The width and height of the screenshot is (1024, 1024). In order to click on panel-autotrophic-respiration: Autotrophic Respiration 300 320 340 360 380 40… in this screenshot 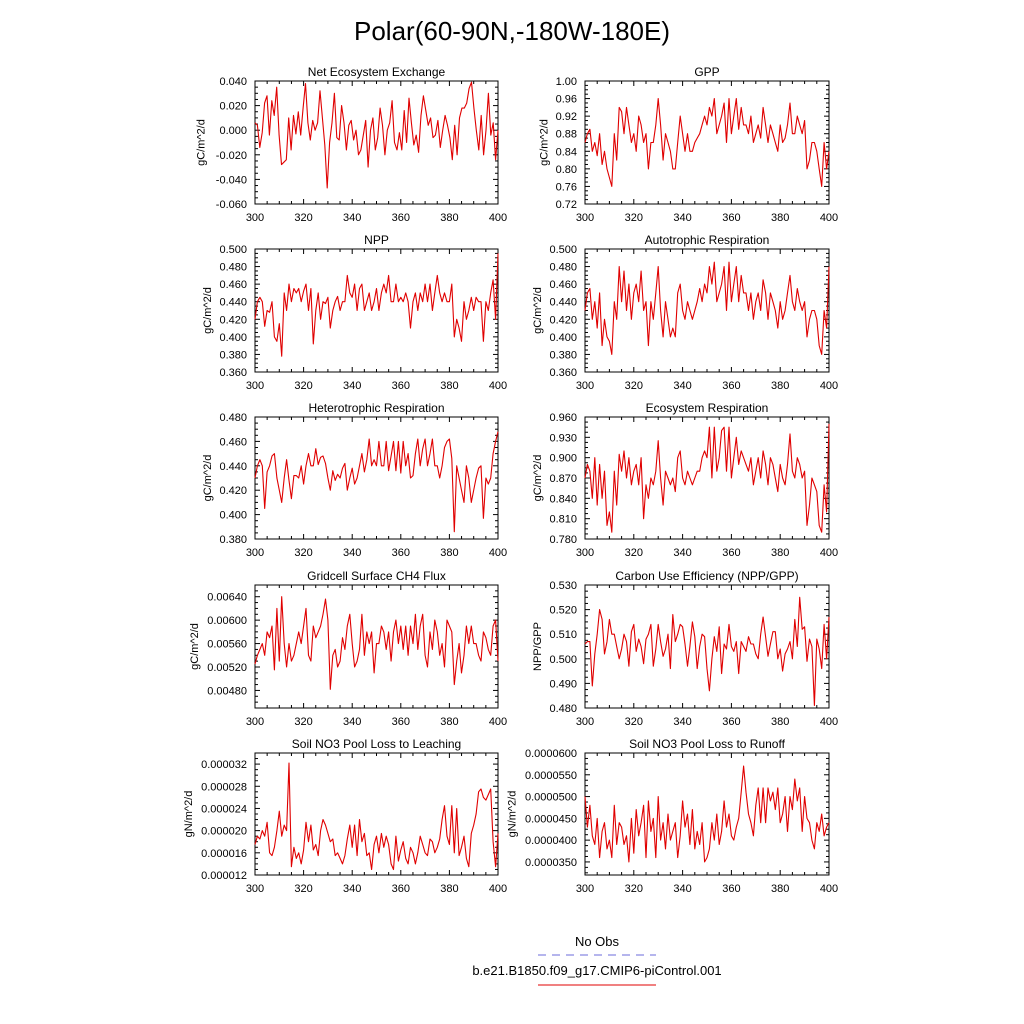, I will do `click(685, 312)`.